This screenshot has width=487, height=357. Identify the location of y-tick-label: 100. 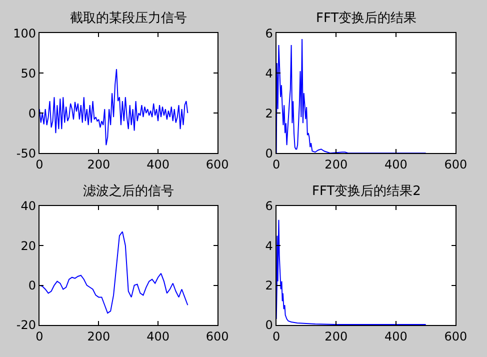
(24, 33).